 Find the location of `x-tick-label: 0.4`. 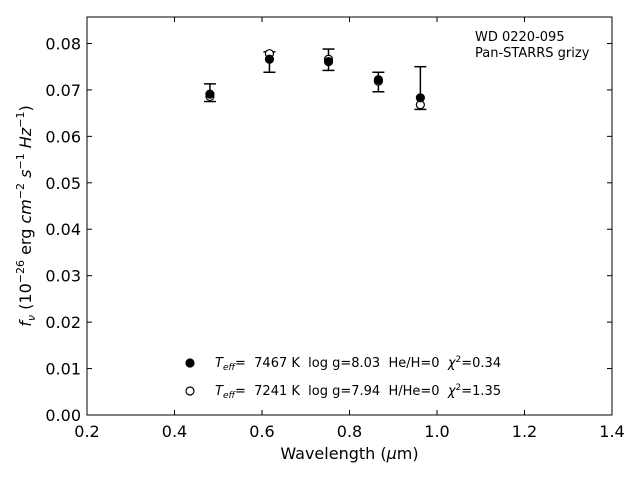

x-tick-label: 0.4 is located at coordinates (174, 431).